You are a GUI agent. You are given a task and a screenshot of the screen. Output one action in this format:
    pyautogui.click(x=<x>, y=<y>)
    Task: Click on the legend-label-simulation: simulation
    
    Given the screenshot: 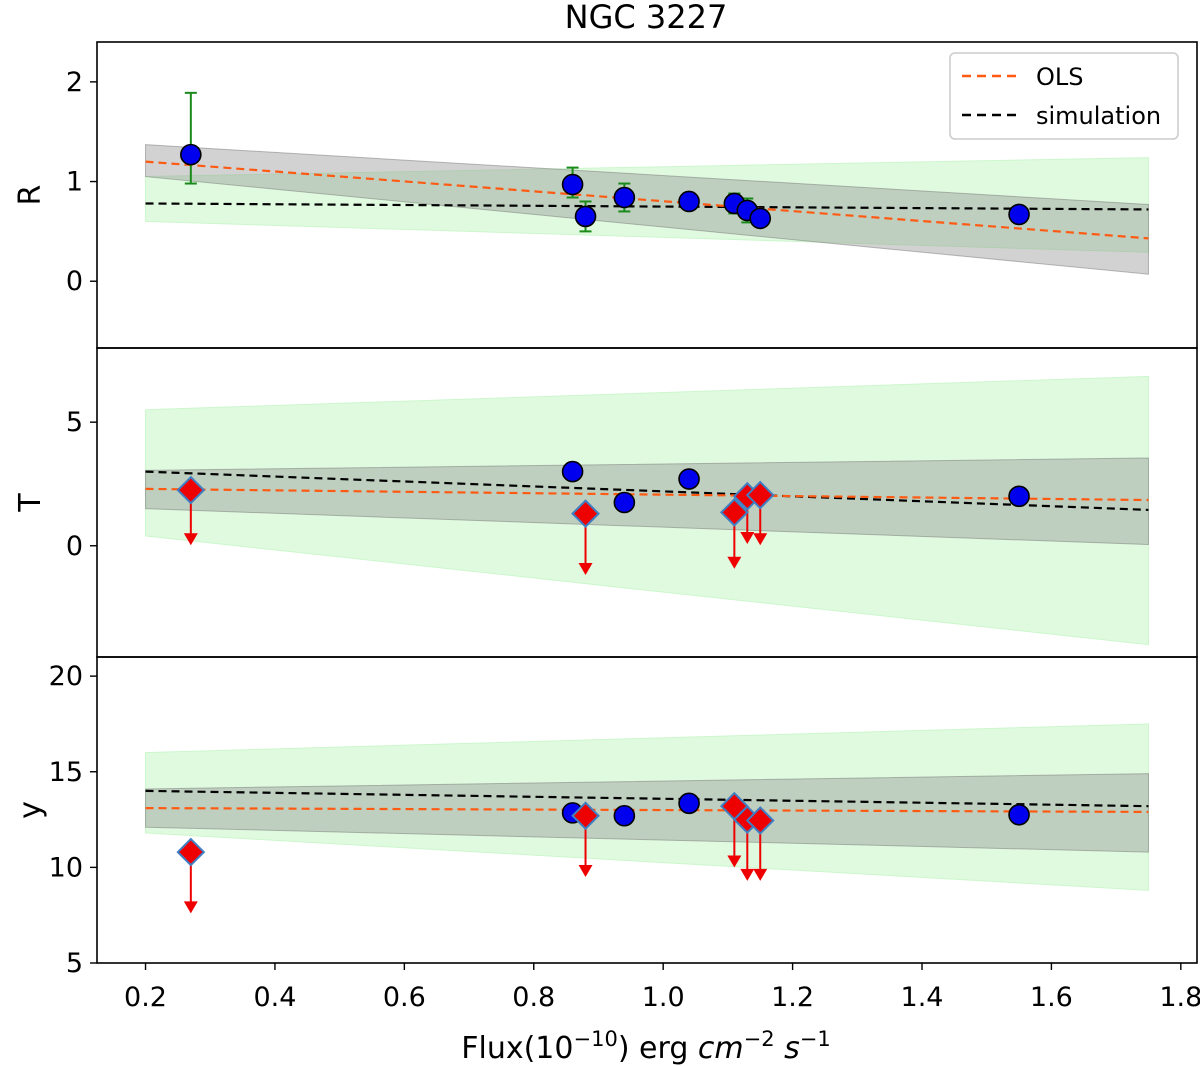 What is the action you would take?
    pyautogui.click(x=1098, y=116)
    